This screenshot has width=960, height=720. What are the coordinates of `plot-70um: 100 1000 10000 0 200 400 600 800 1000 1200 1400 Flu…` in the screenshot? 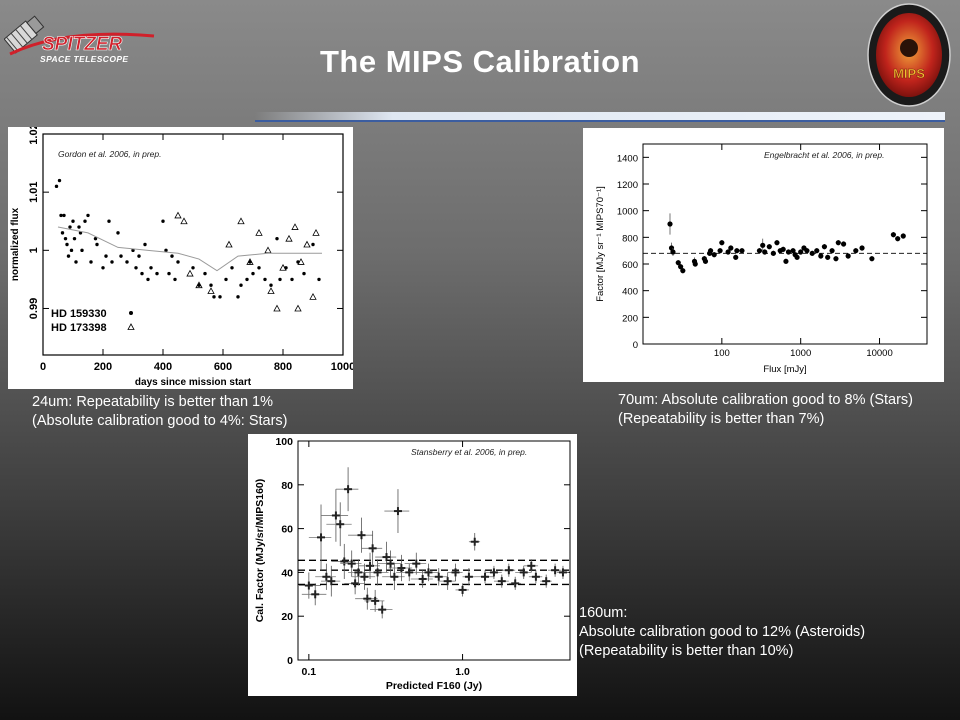 It's located at (761, 259).